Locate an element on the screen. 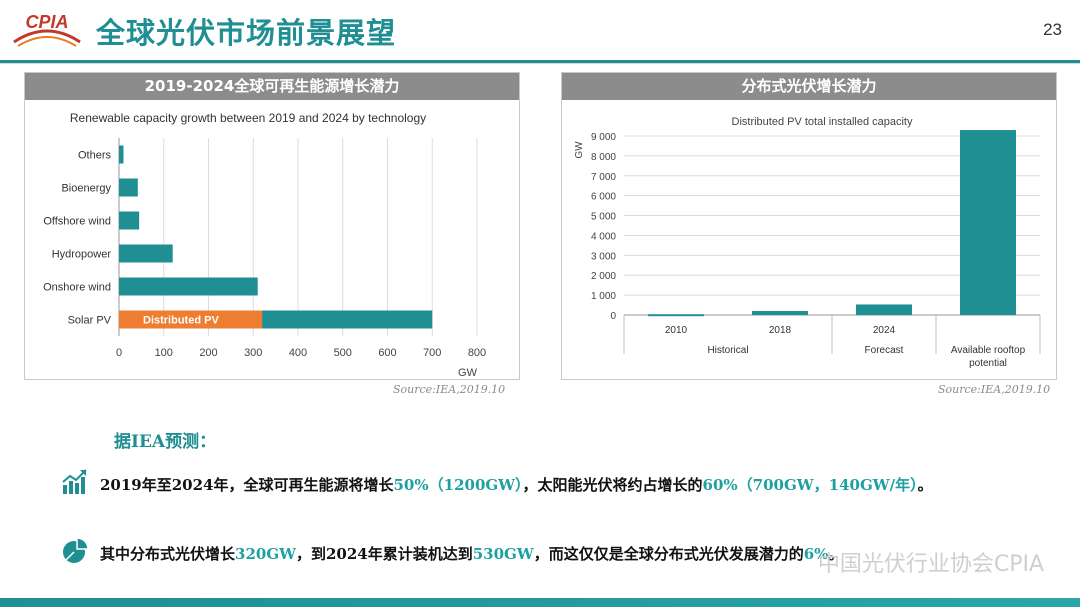 The height and width of the screenshot is (607, 1080). category-label: Others is located at coordinates (95, 156).